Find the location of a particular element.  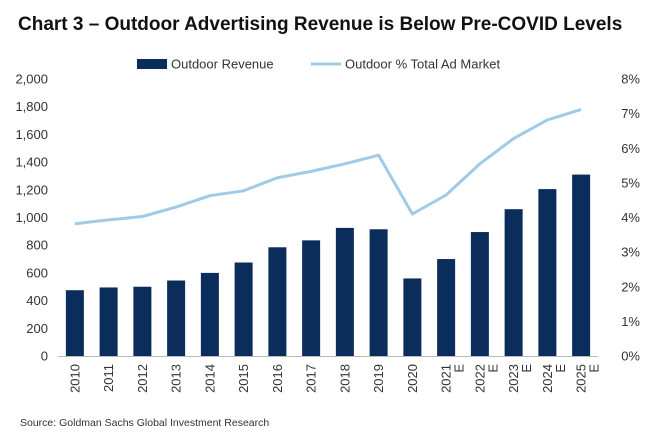

y-right-tick-label: 5% is located at coordinates (630, 182).